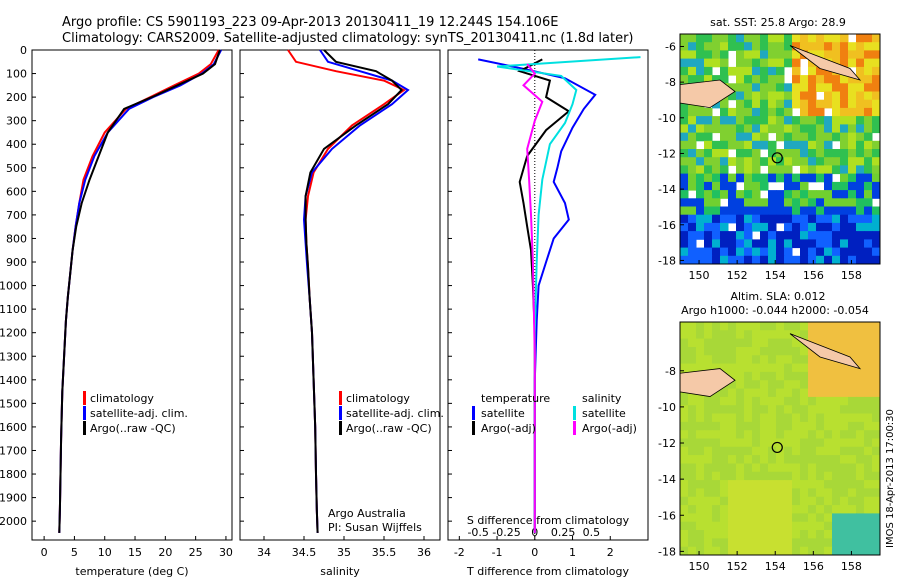  Describe the element at coordinates (547, 571) in the screenshot. I see `difference-xlabel: T difference from climatology` at that location.